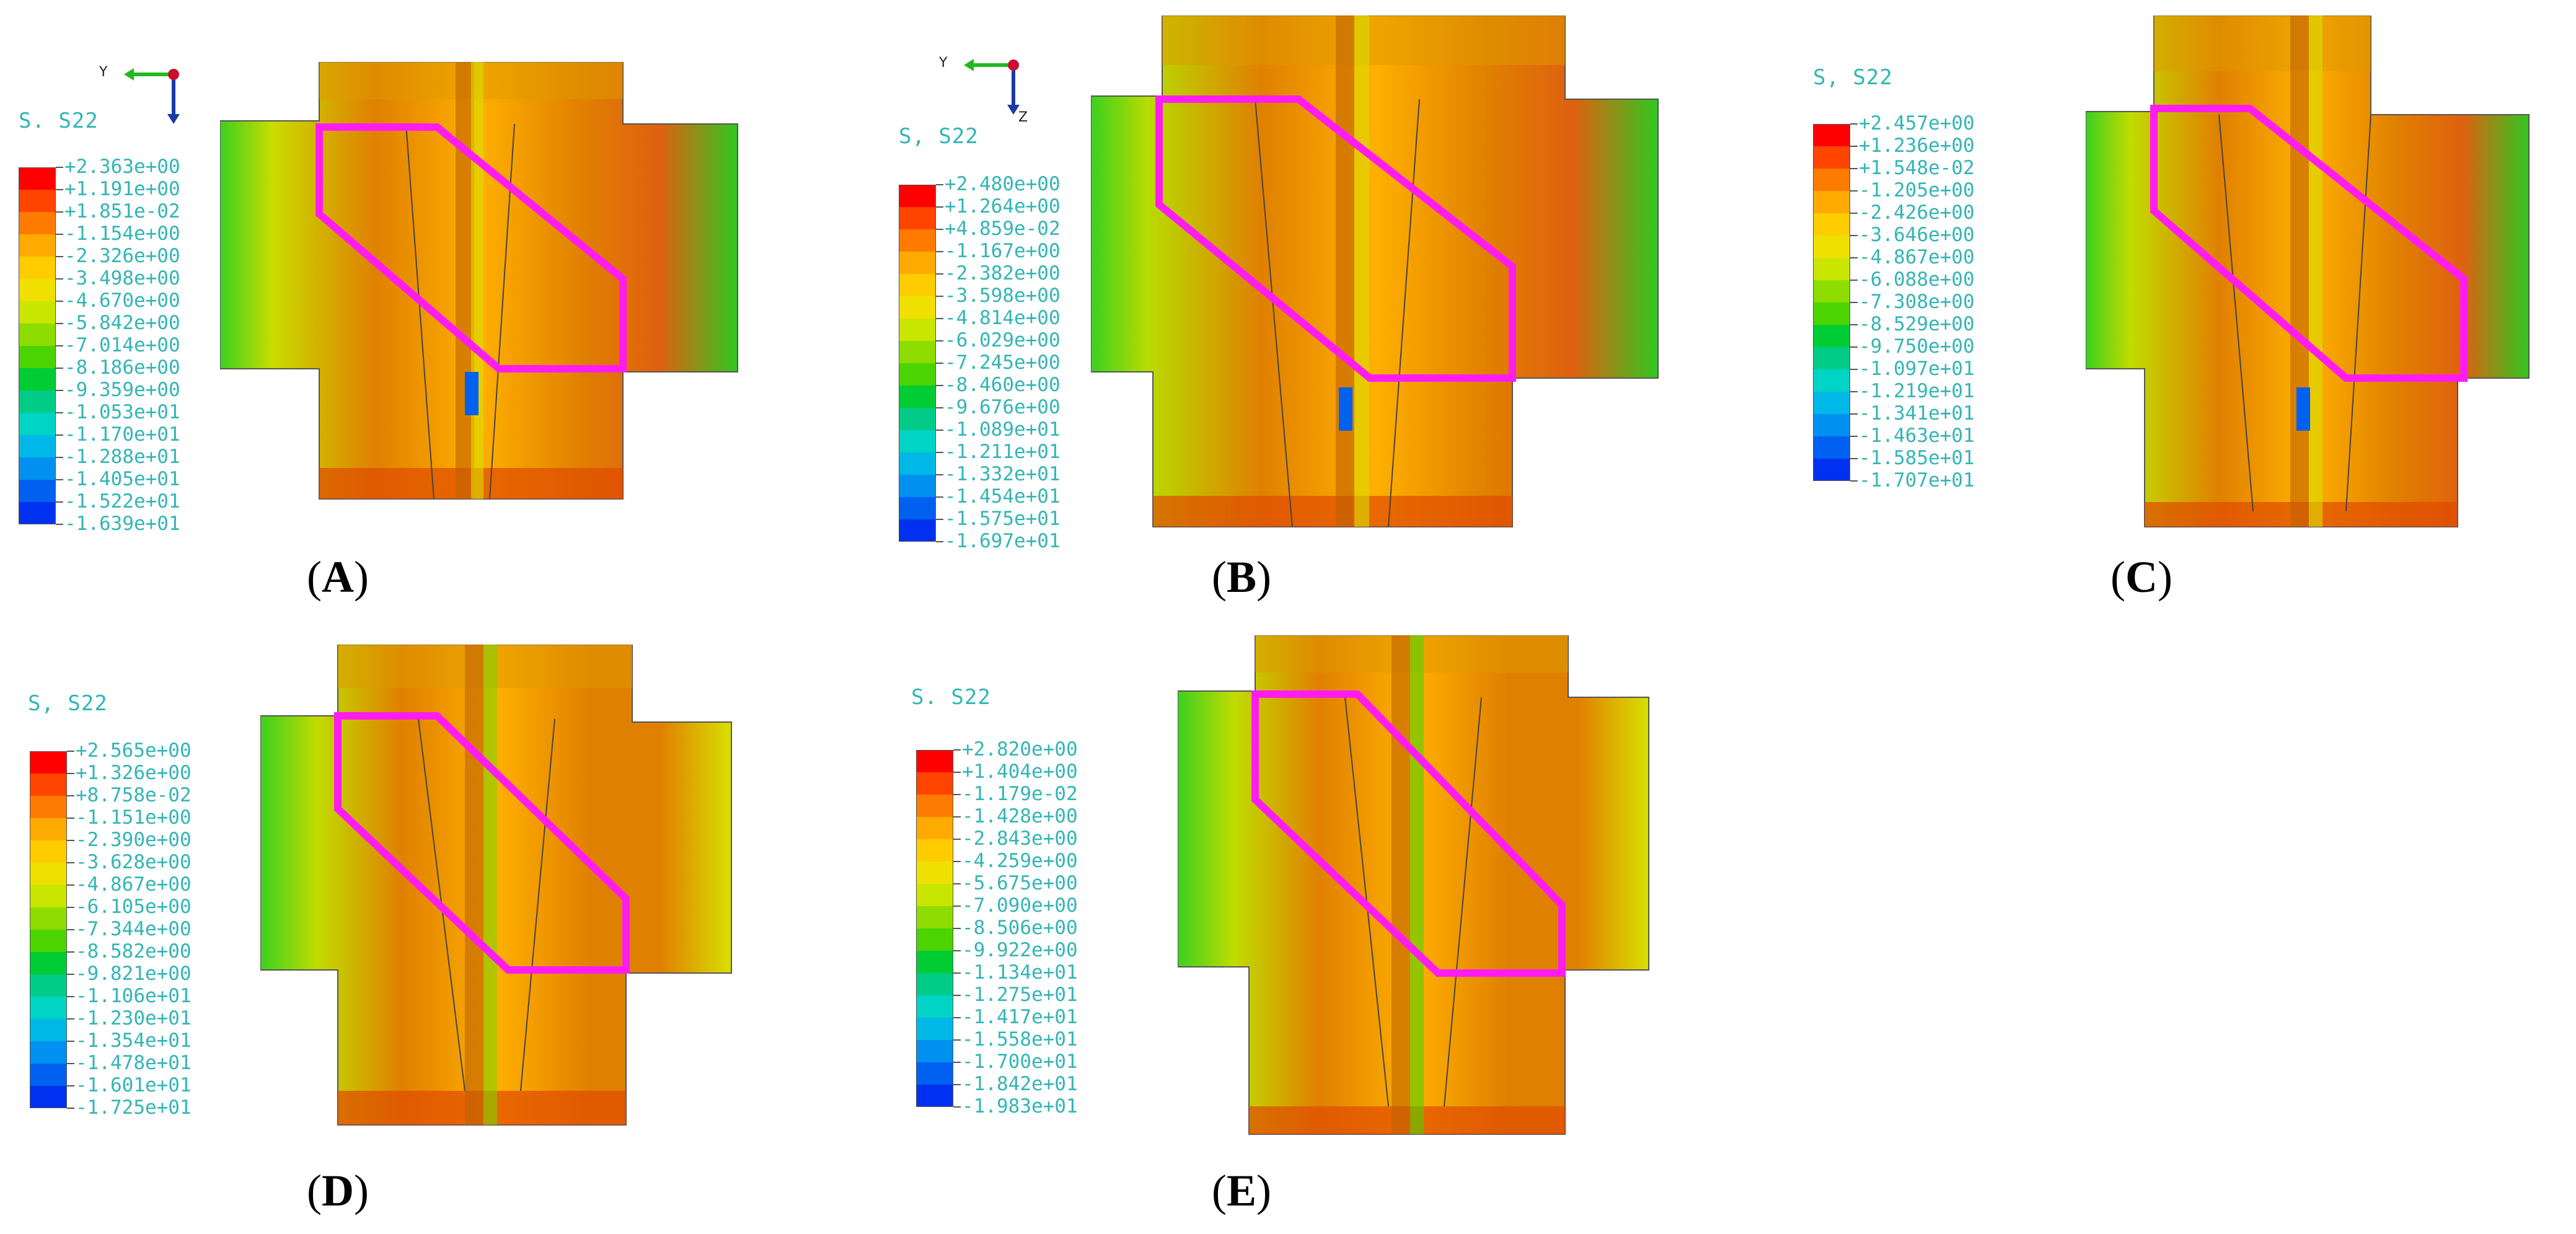  I want to click on legend-value-label: +1.851e-02, so click(122, 211).